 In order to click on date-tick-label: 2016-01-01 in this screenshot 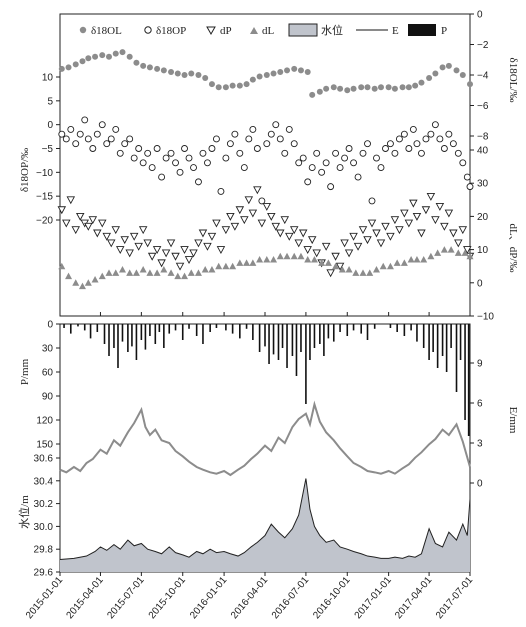, I will do `click(209, 598)`.